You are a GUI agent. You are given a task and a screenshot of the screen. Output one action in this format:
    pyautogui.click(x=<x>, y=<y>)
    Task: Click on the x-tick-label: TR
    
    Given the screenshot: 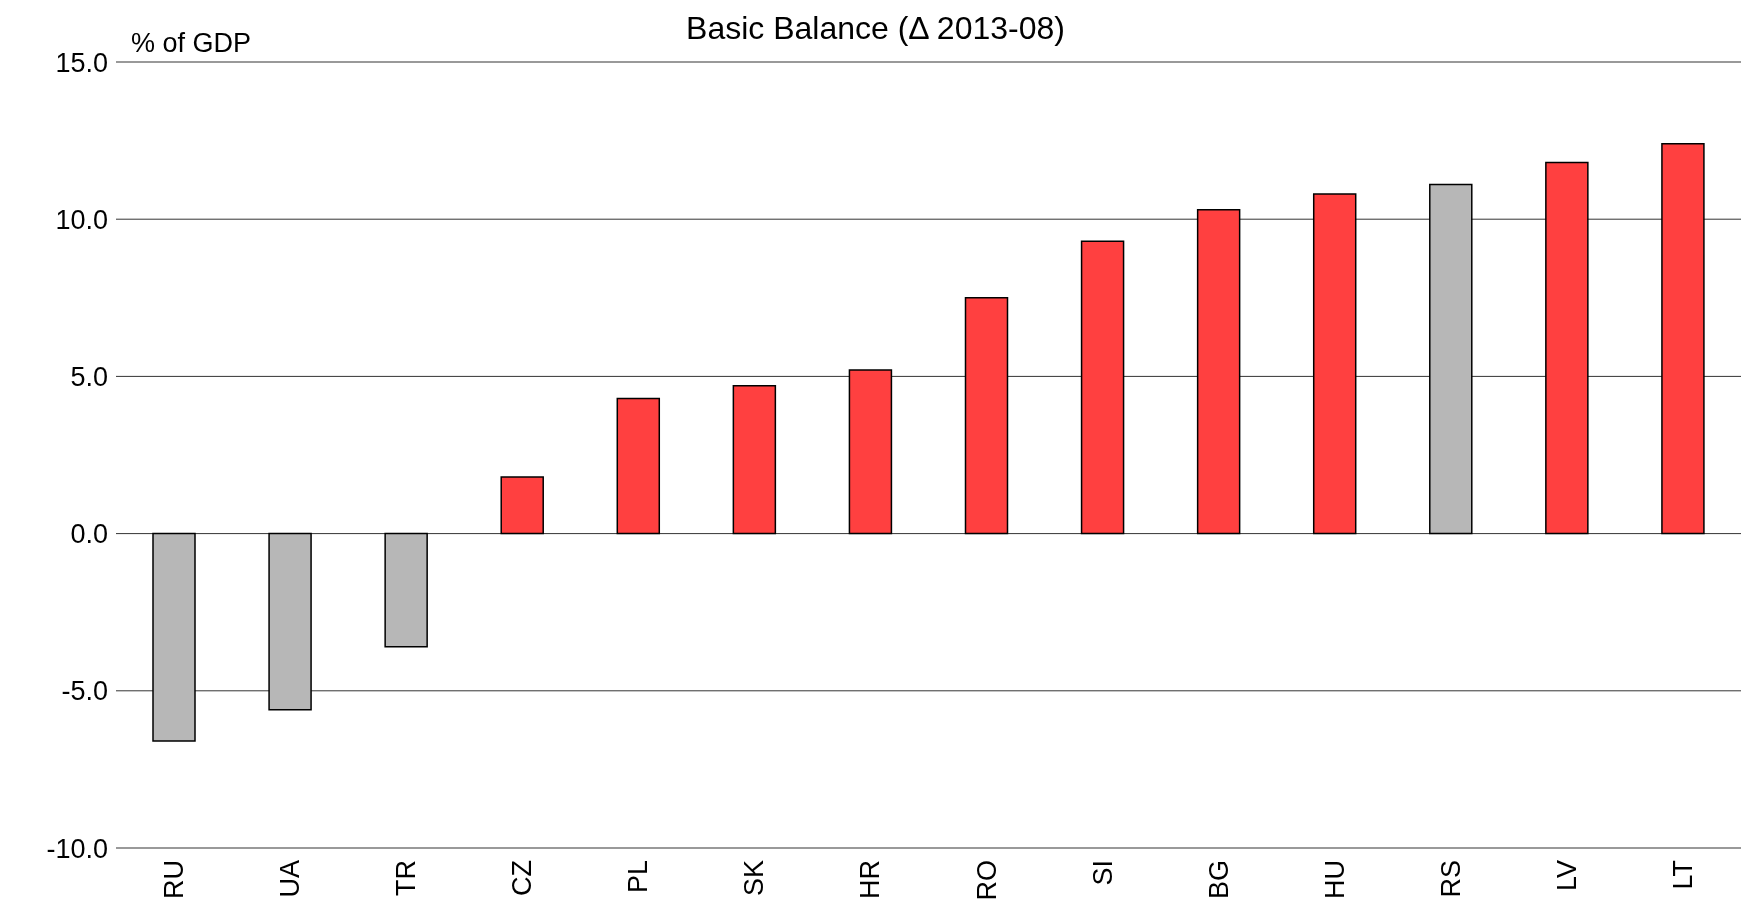 What is the action you would take?
    pyautogui.click(x=406, y=878)
    